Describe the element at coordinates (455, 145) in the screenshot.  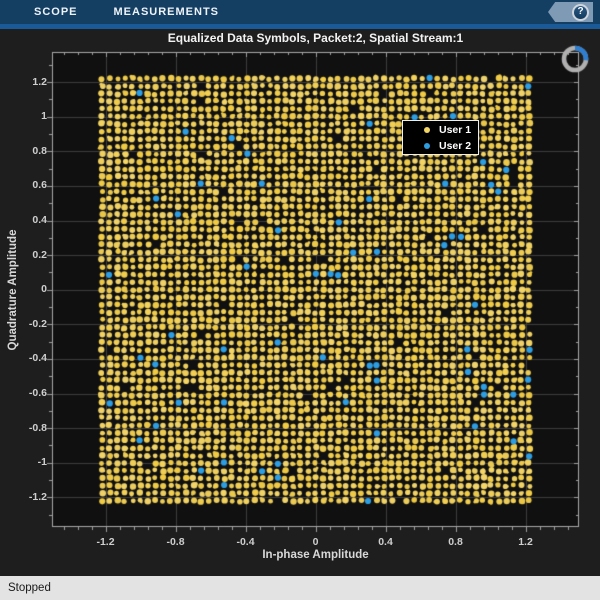
I see `legend-label-user2: User 2` at that location.